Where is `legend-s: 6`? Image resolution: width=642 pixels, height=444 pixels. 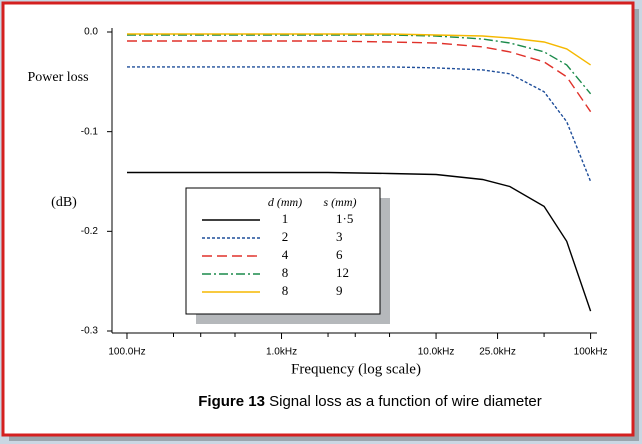
legend-s: 6 is located at coordinates (339, 254).